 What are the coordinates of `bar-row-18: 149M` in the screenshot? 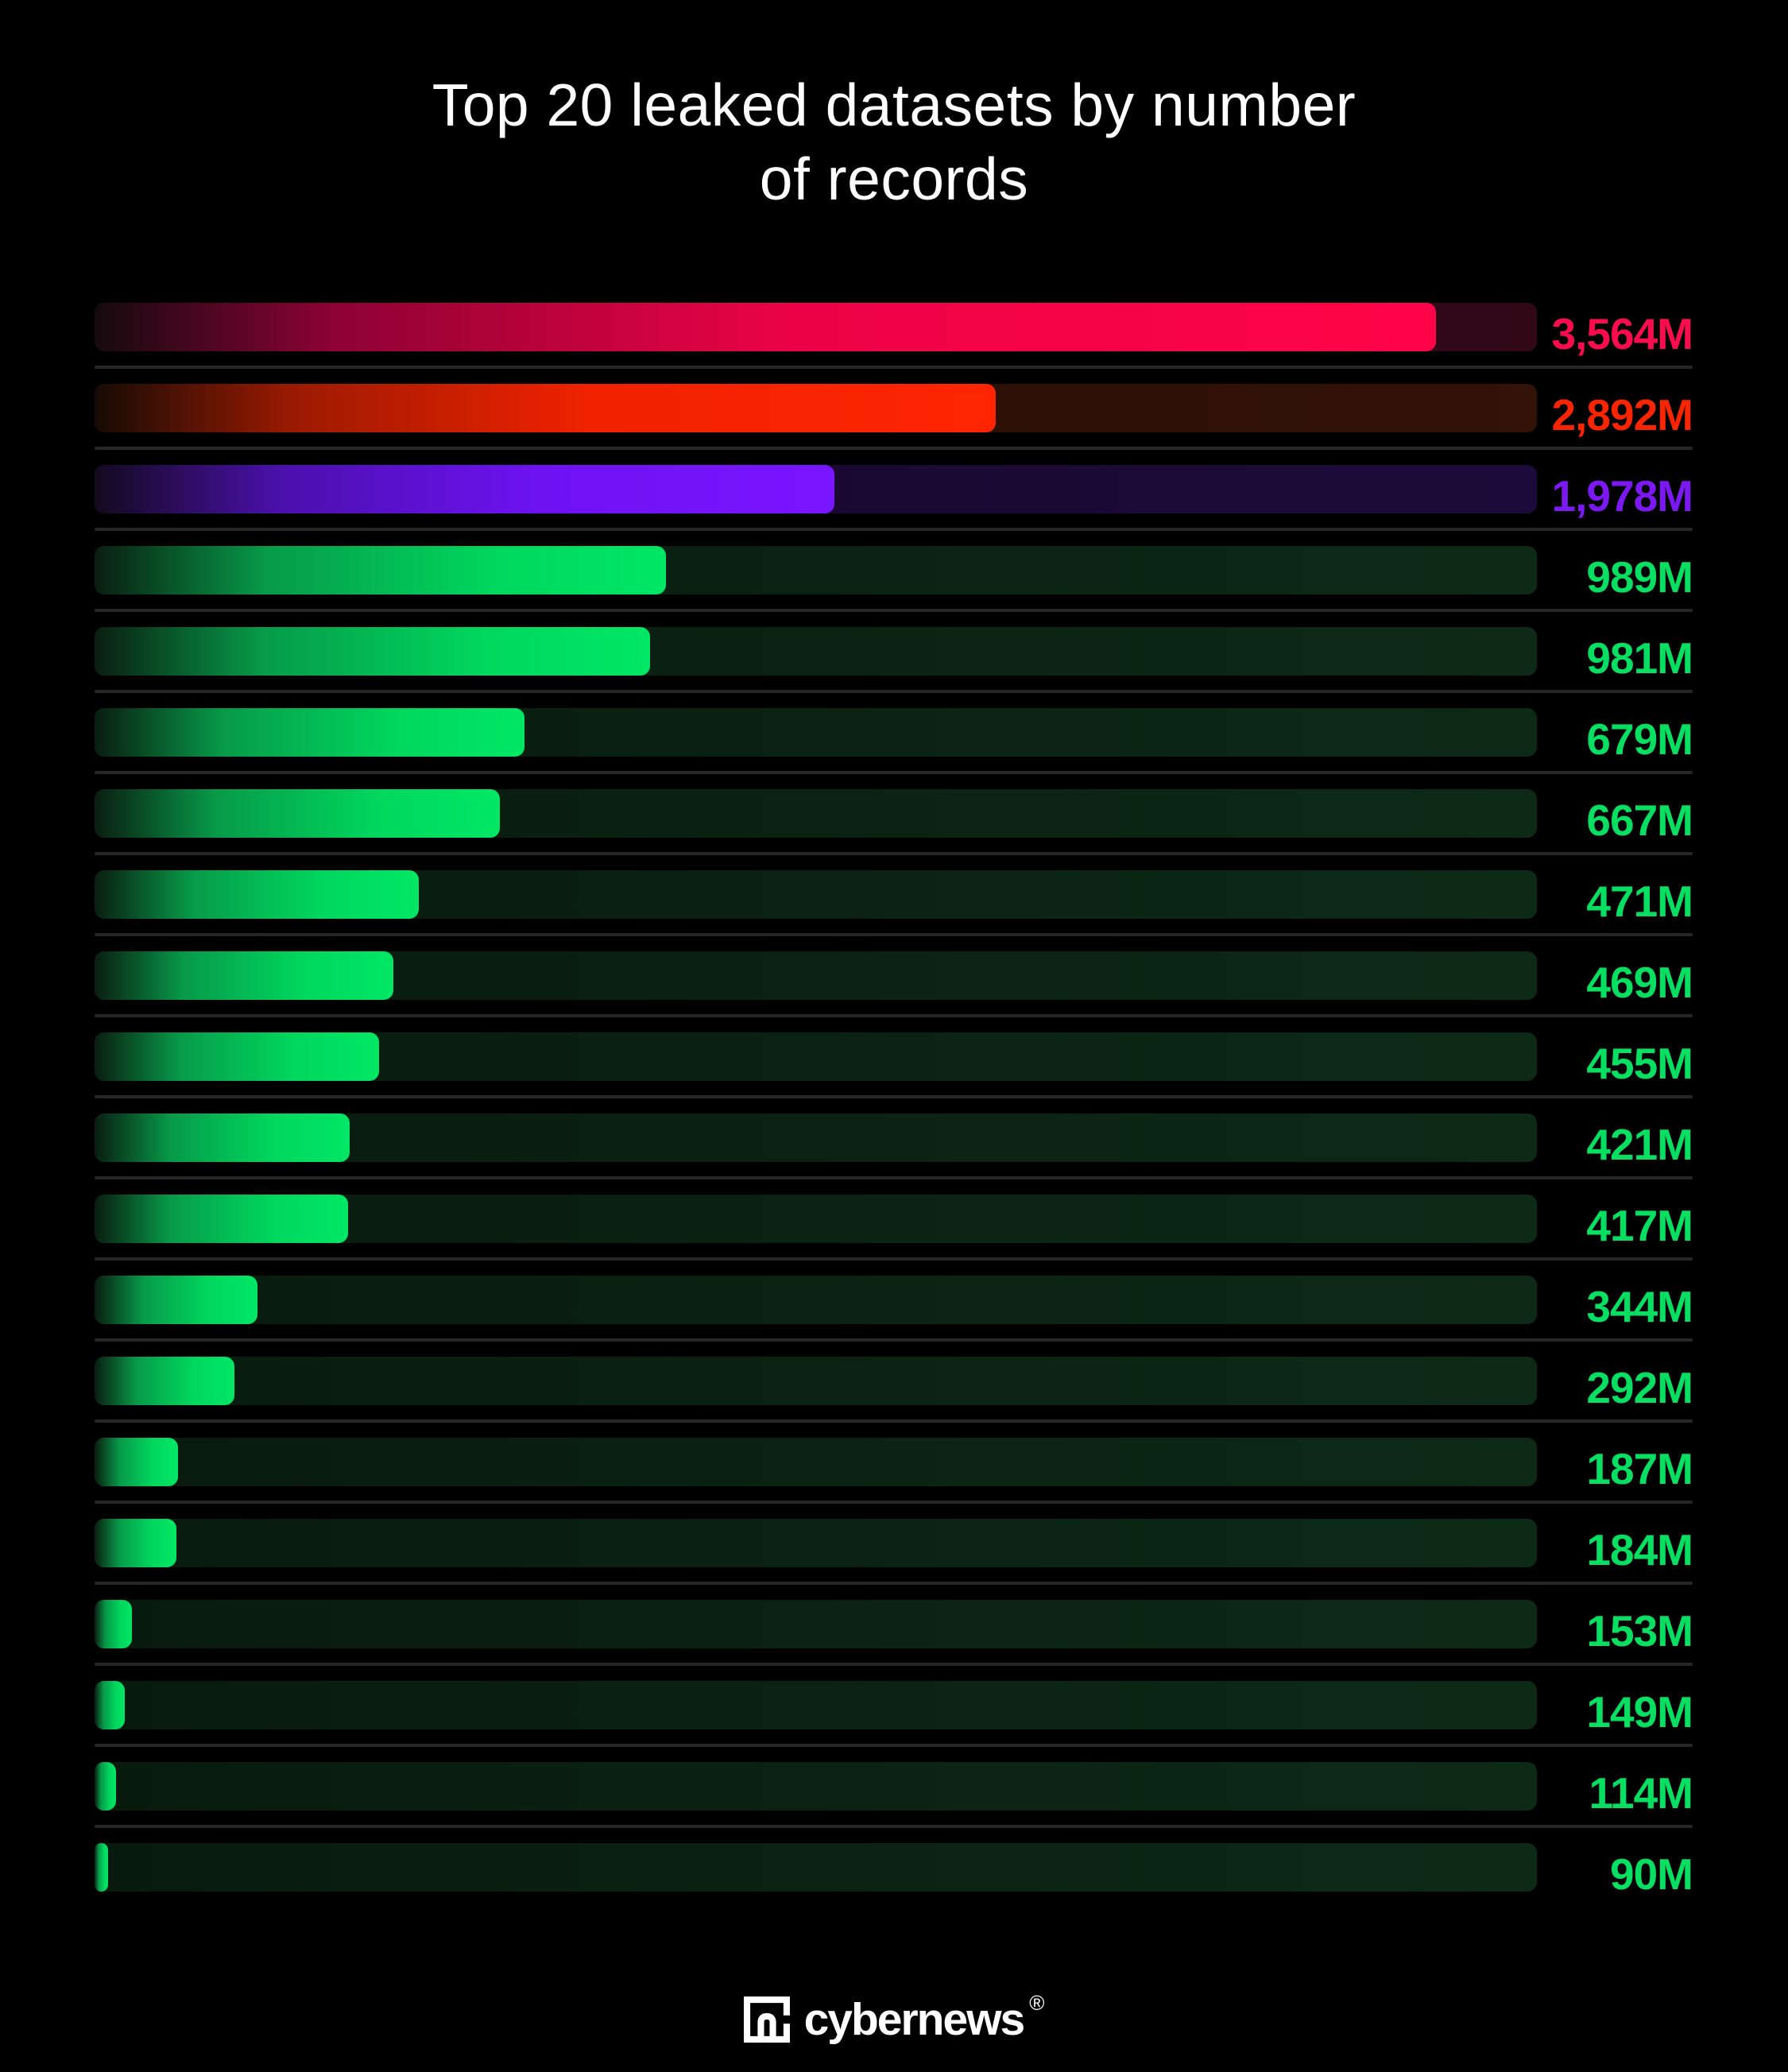 It's located at (894, 1714).